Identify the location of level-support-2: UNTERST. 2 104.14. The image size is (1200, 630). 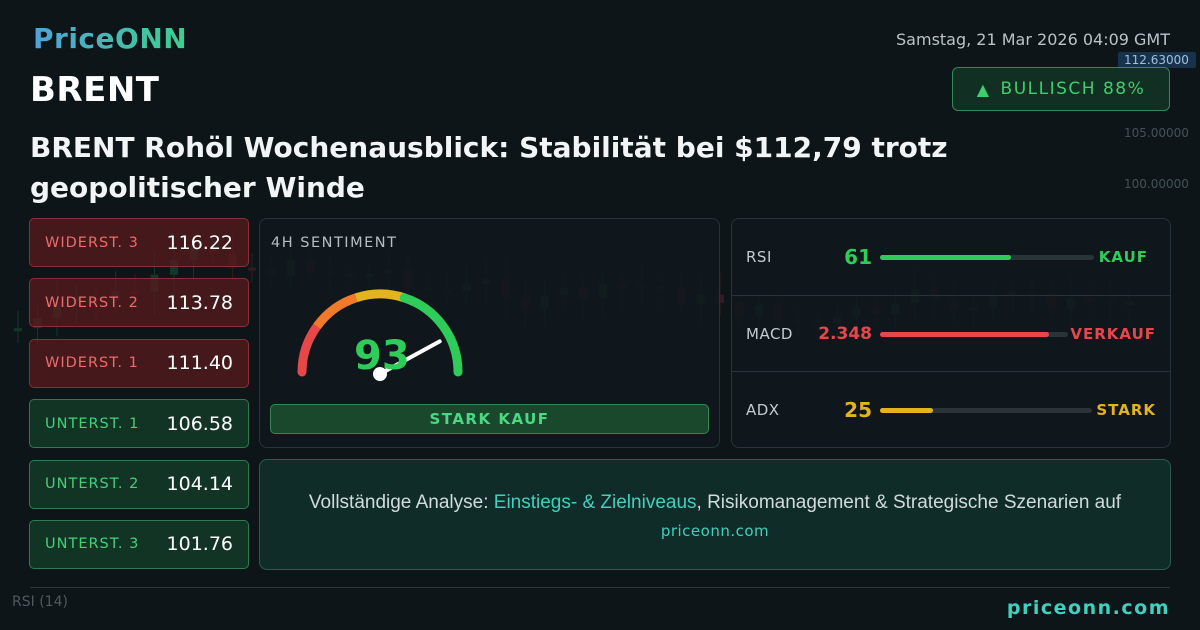
(139, 484).